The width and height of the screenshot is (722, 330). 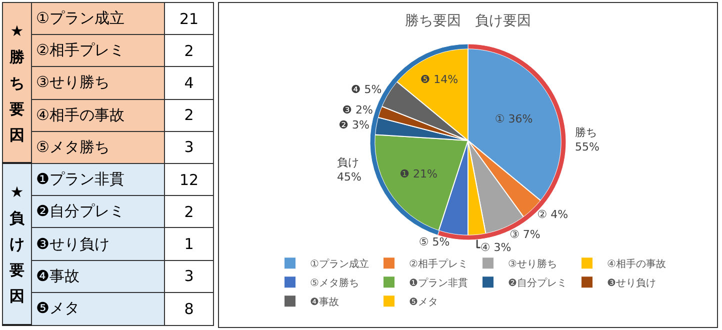 What do you see at coordinates (525, 235) in the screenshot?
I see `data-label: ③ 7%` at bounding box center [525, 235].